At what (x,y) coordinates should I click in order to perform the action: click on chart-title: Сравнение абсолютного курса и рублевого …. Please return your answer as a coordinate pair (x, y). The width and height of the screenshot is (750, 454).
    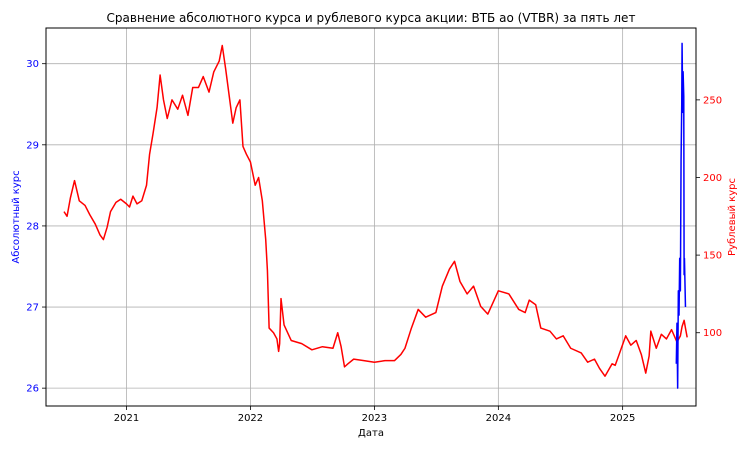
    Looking at the image, I should click on (371, 18).